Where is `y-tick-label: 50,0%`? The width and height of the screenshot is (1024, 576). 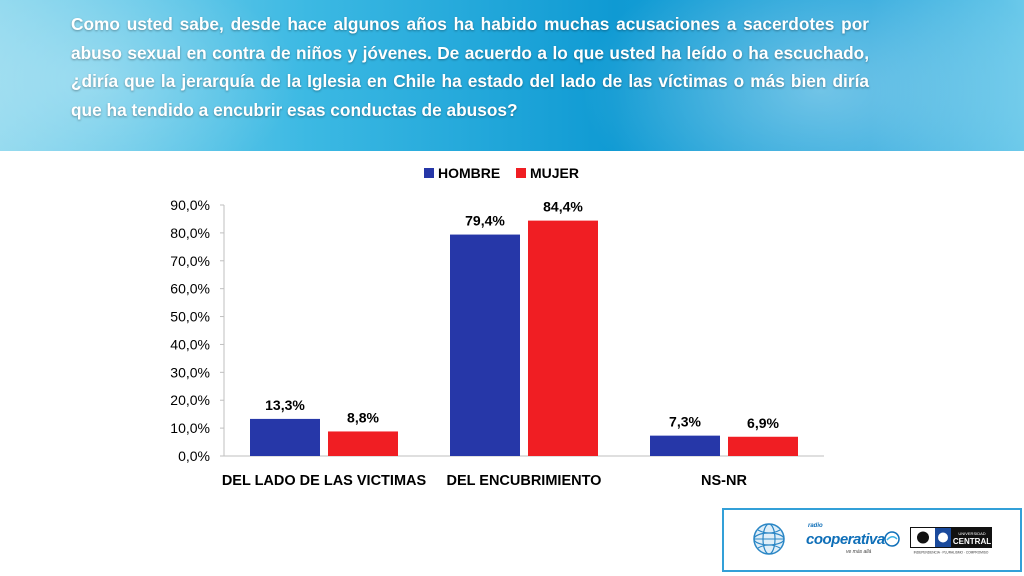 y-tick-label: 50,0% is located at coordinates (190, 317).